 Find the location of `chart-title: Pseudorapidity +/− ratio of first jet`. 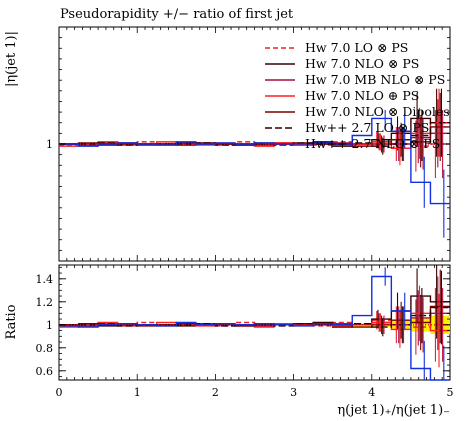

chart-title: Pseudorapidity +/− ratio of first jet is located at coordinates (177, 14).